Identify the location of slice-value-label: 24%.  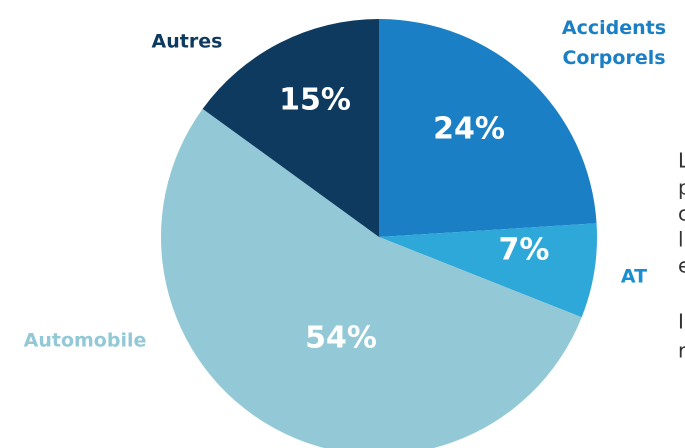
(469, 129).